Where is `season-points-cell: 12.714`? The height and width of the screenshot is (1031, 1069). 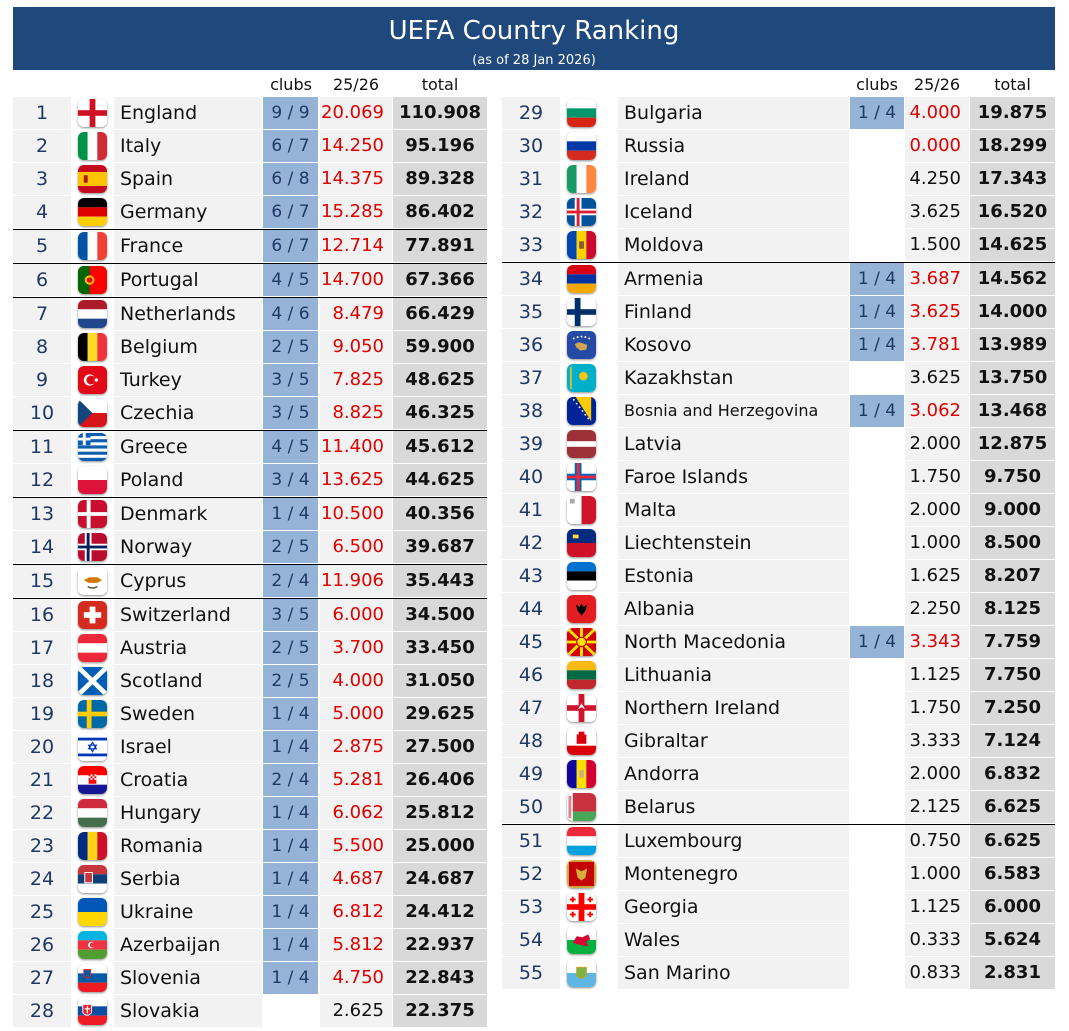
season-points-cell: 12.714 is located at coordinates (356, 246).